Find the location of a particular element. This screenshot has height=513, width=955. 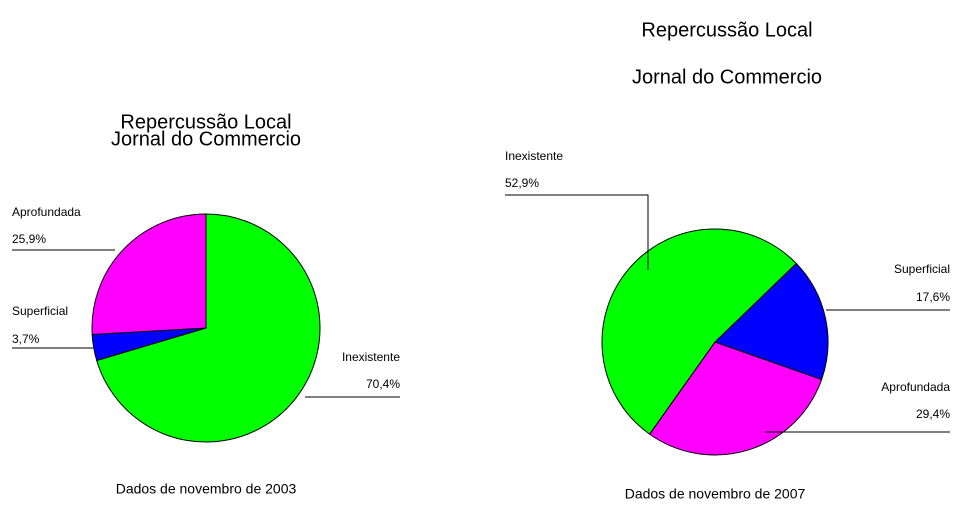

chart-note: Dados de novembro de 2003 is located at coordinates (206, 489).